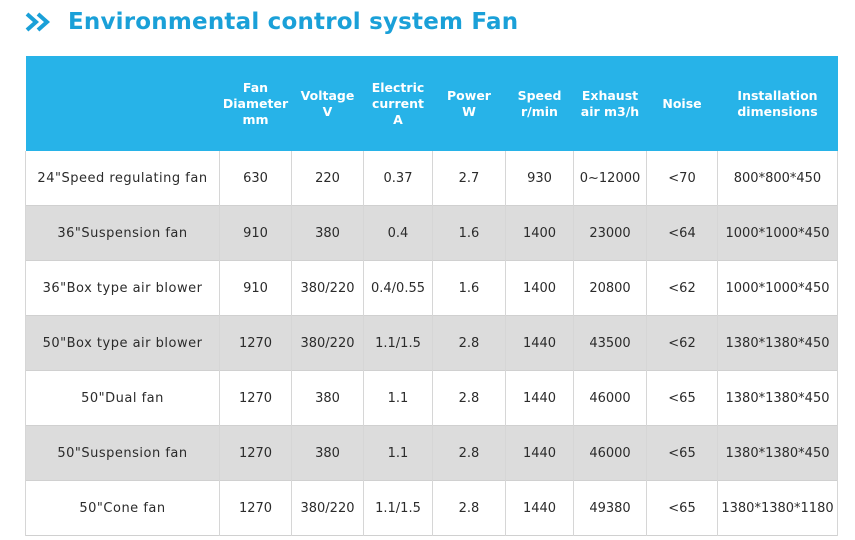  I want to click on column-header: Fan Diameter mm, so click(255, 103).